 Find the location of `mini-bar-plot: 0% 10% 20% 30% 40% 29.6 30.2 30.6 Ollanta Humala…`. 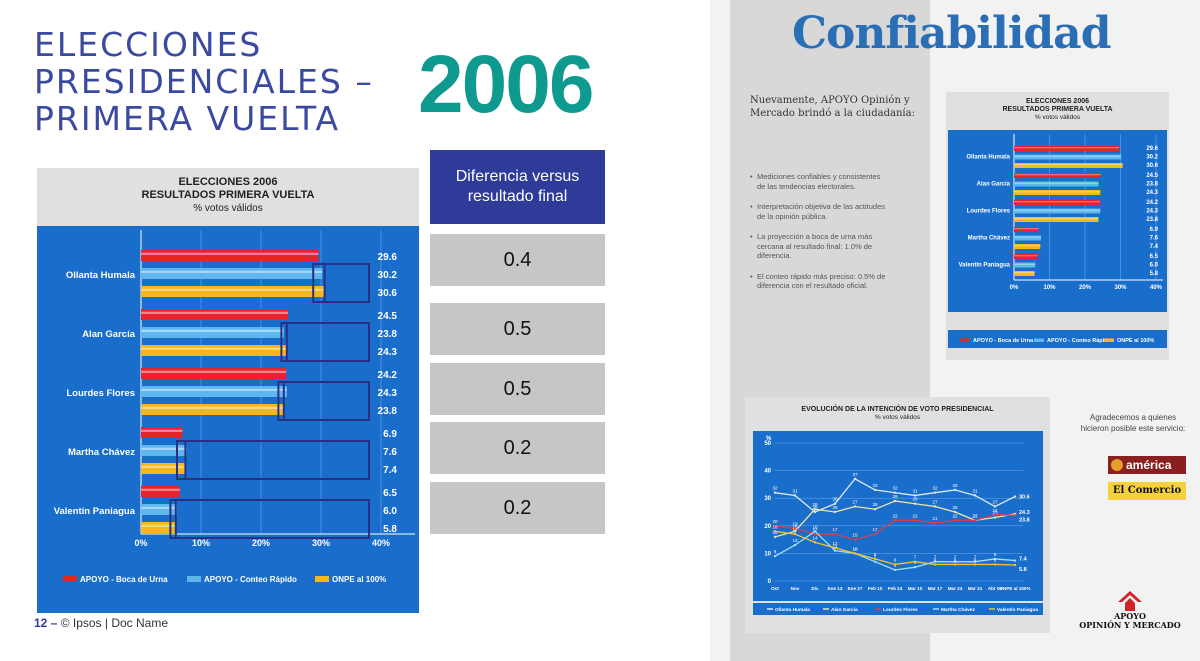

mini-bar-plot: 0% 10% 20% 30% 40% 29.6 30.2 30.6 Ollanta Humala… is located at coordinates (1057, 239).